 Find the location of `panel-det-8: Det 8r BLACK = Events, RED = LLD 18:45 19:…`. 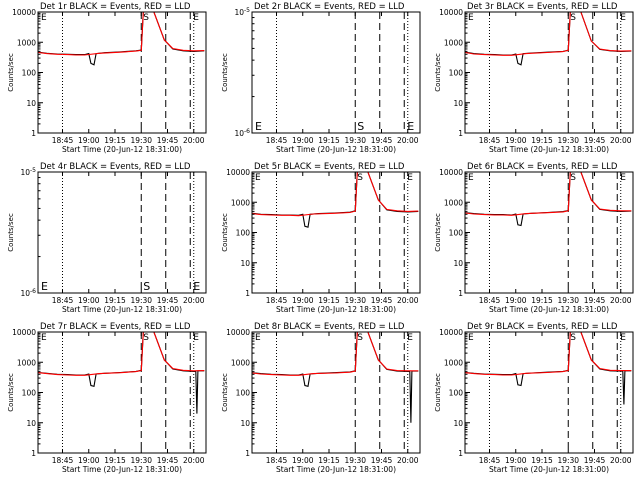

panel-det-8: Det 8r BLACK = Events, RED = LLD 18:45 19:… is located at coordinates (321, 398).